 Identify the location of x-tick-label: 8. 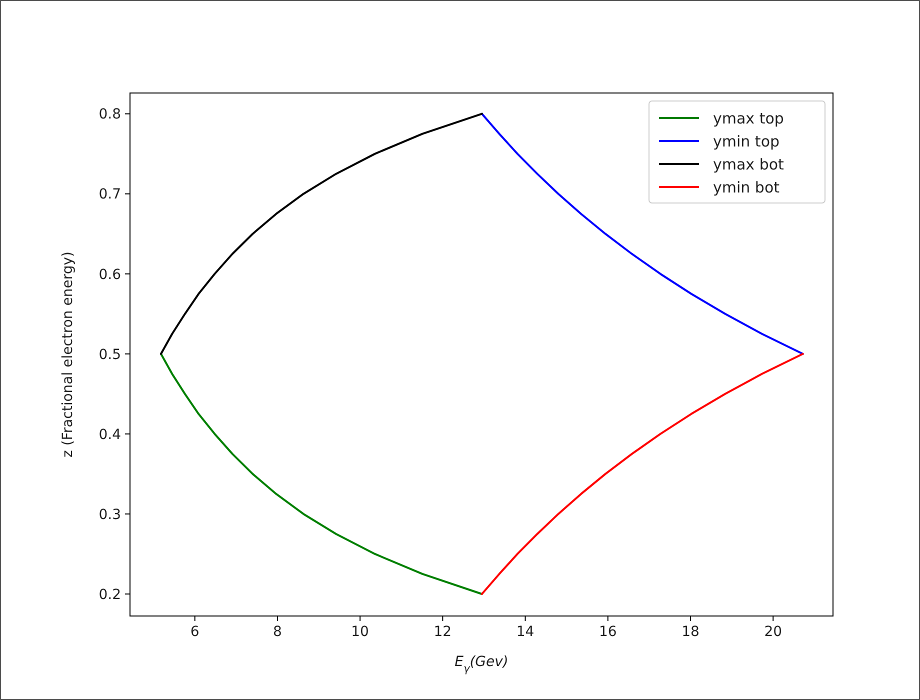
(277, 632).